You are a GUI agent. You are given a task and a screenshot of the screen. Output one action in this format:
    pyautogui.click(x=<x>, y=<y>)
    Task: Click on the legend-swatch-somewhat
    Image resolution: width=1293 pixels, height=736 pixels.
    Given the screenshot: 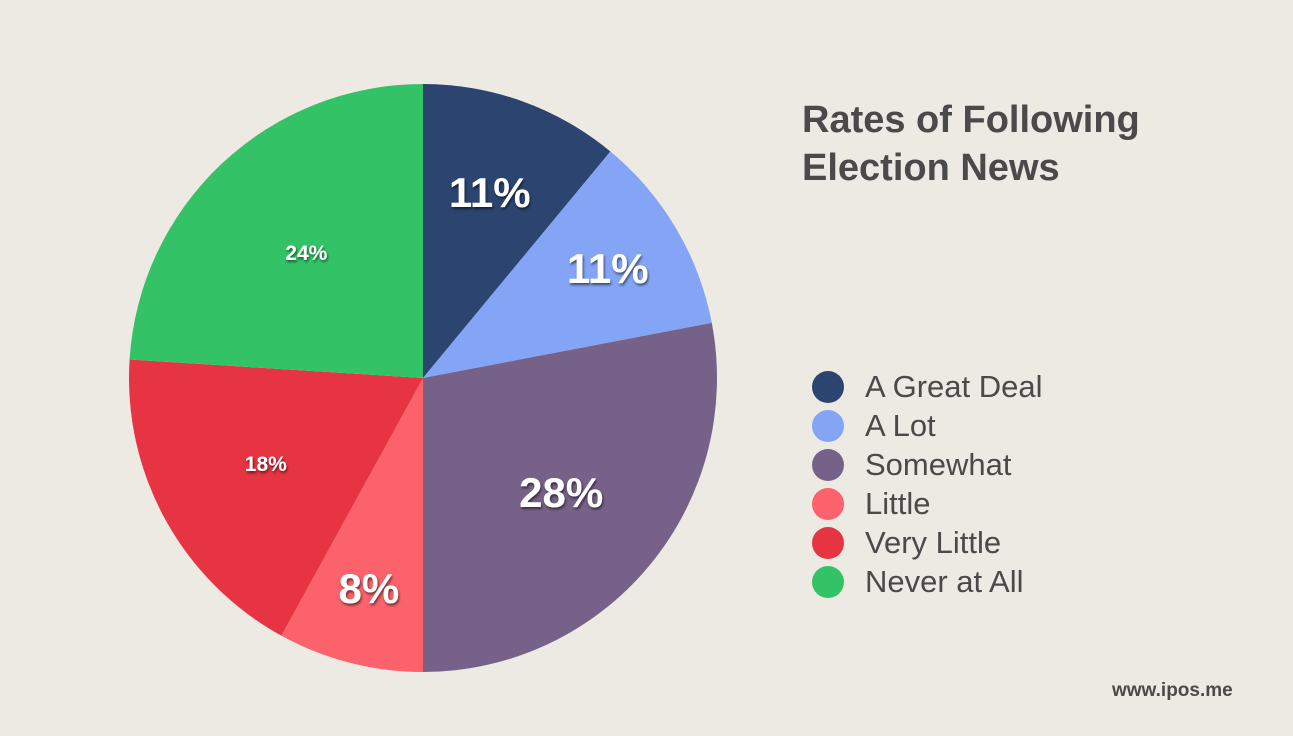 What is the action you would take?
    pyautogui.click(x=828, y=464)
    